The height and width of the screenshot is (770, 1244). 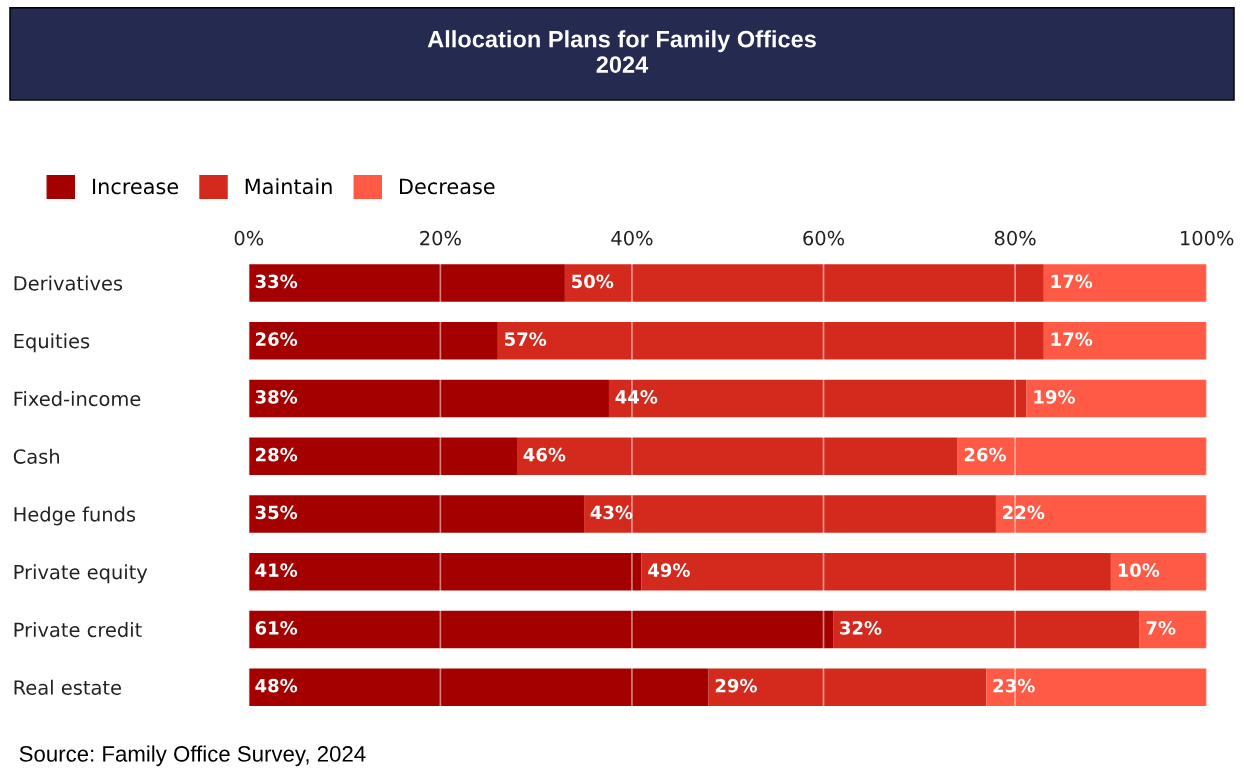 What do you see at coordinates (1207, 238) in the screenshot?
I see `x-tick-label: 100%` at bounding box center [1207, 238].